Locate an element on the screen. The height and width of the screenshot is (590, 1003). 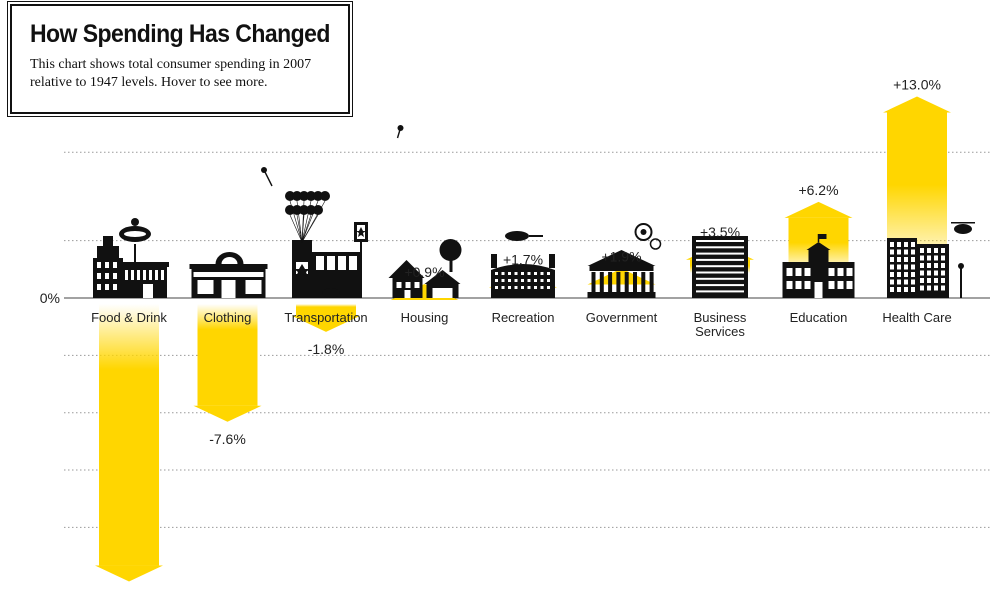
house-icon is located at coordinates (425, 211).